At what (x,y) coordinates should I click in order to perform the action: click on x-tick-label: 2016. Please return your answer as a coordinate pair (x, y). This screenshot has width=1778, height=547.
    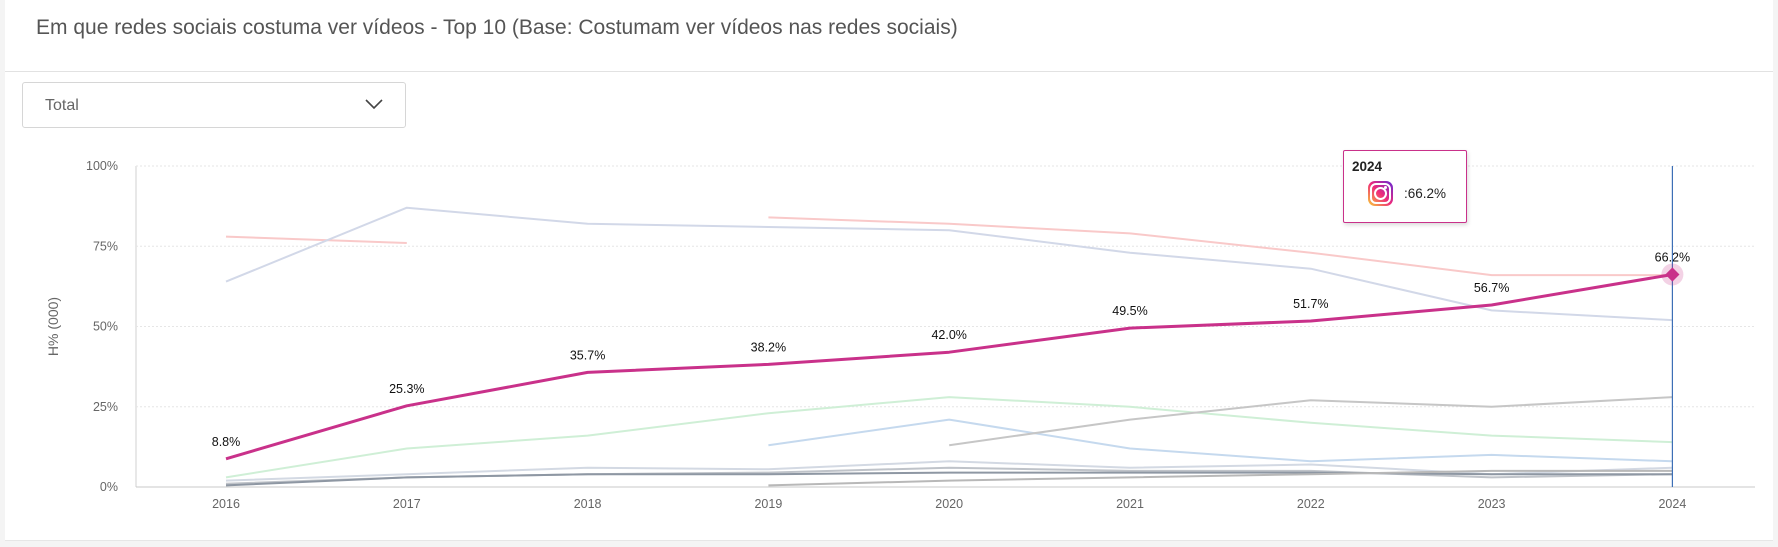
    Looking at the image, I should click on (226, 504).